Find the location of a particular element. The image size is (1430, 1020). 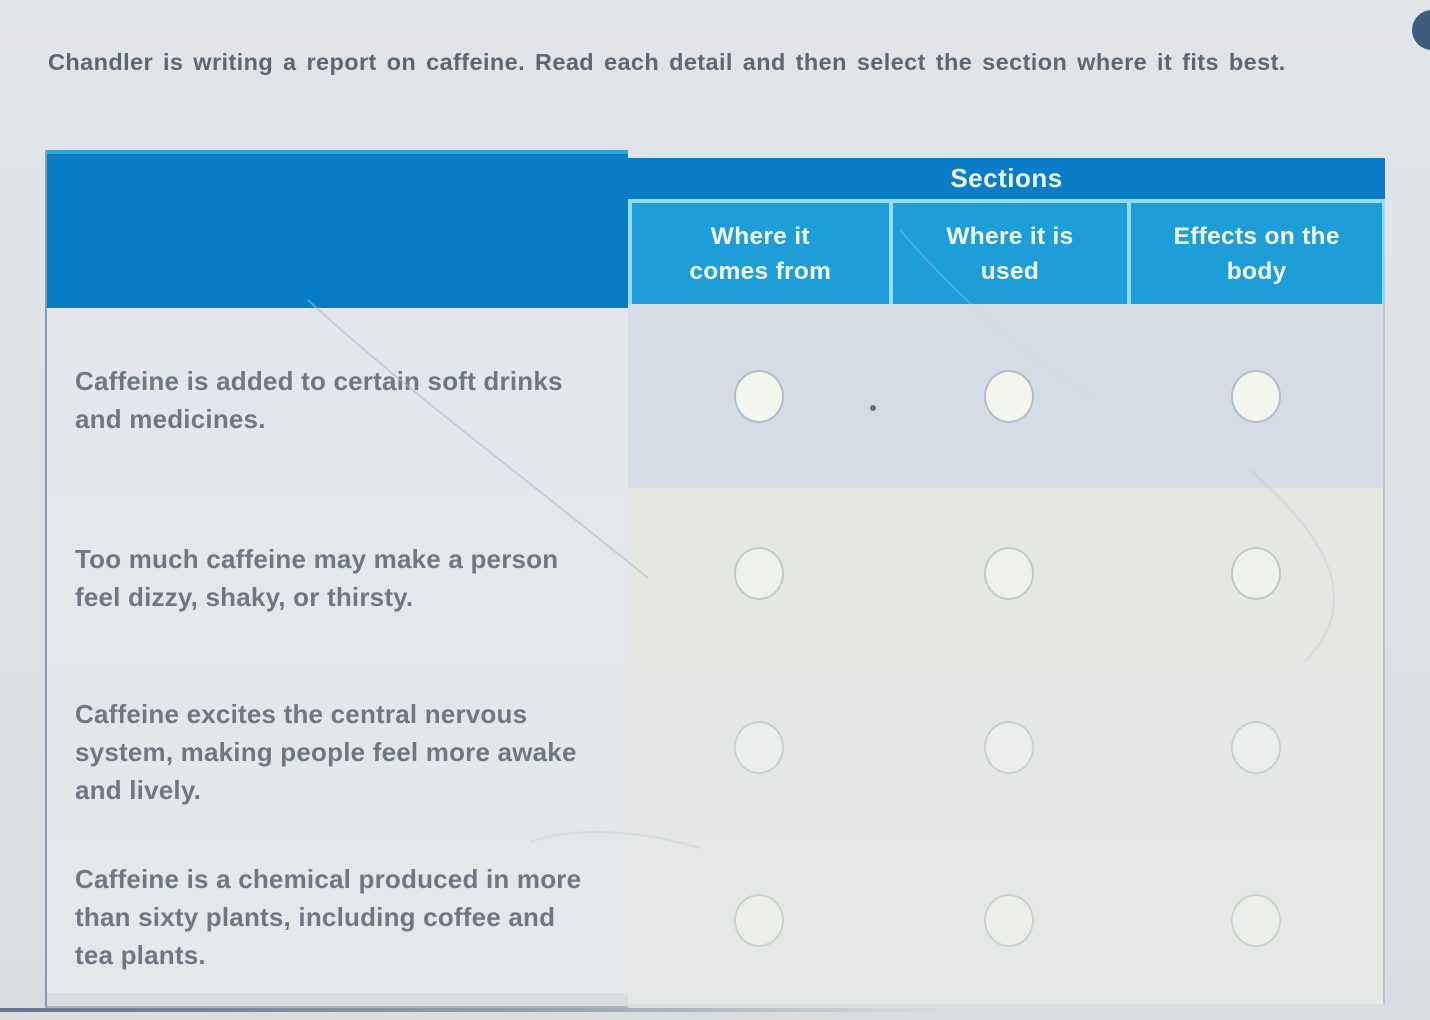

radio-button-row4-used is located at coordinates (1008, 920).